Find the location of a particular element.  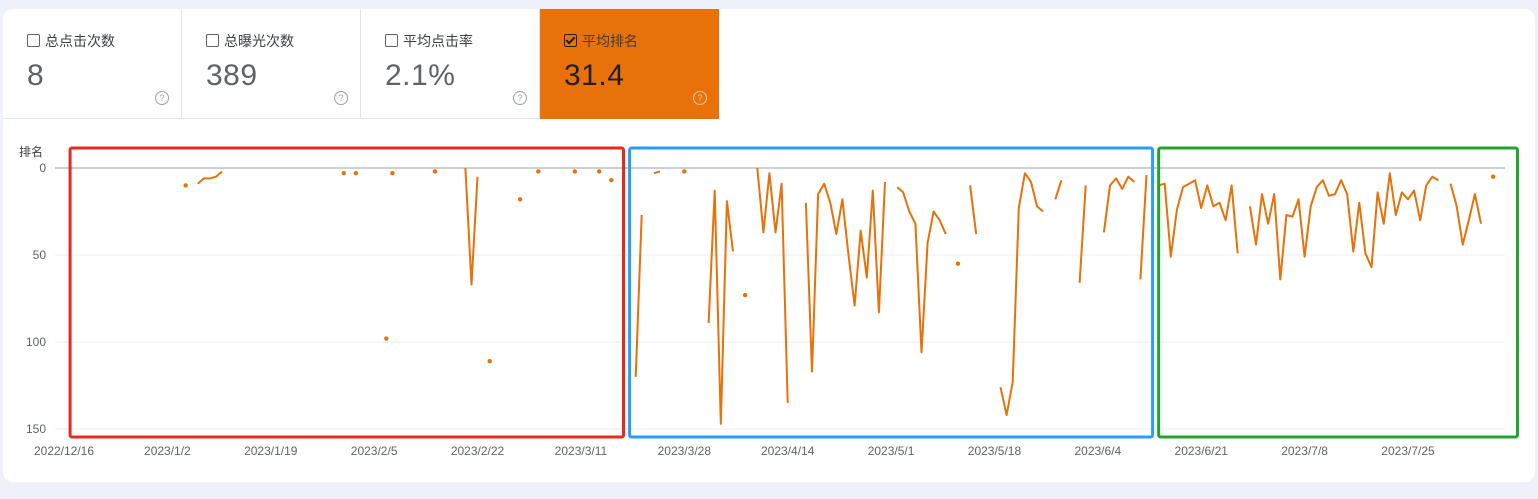

metric-label: 平均排名 is located at coordinates (610, 41).